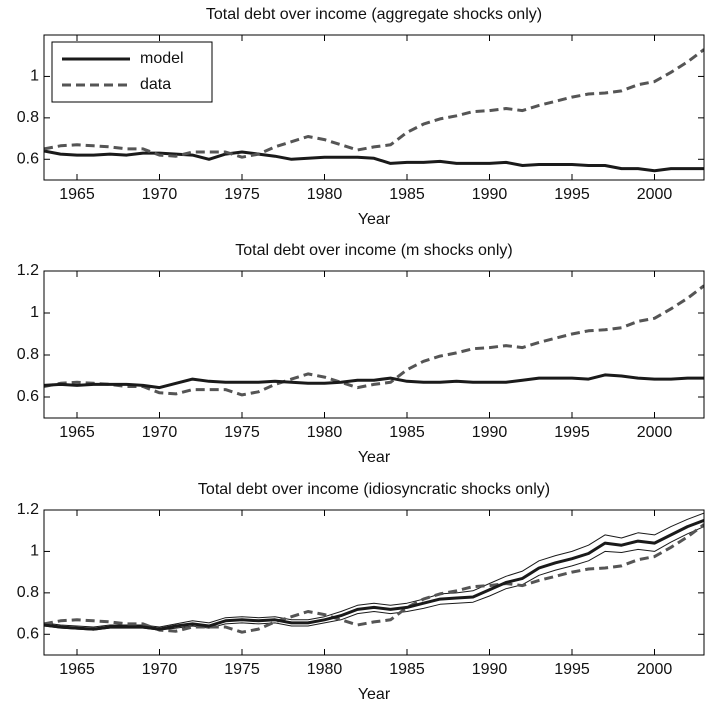 The width and height of the screenshot is (706, 707). Describe the element at coordinates (155, 84) in the screenshot. I see `legend-label: data` at that location.